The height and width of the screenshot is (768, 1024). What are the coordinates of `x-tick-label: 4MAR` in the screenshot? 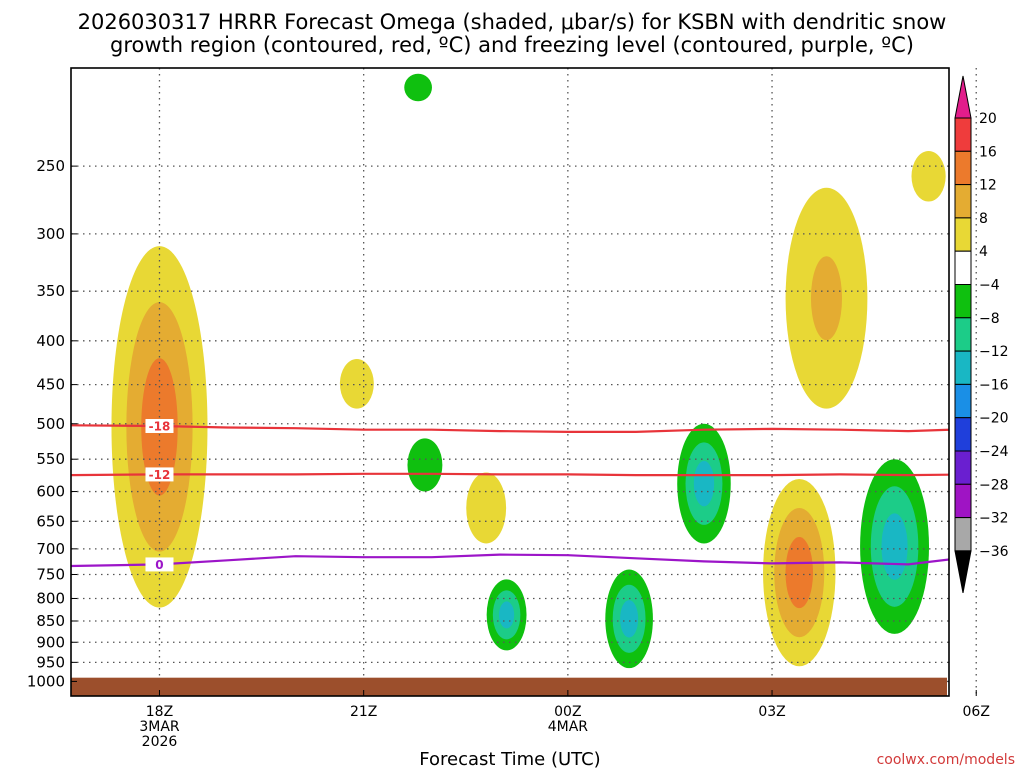 It's located at (568, 727).